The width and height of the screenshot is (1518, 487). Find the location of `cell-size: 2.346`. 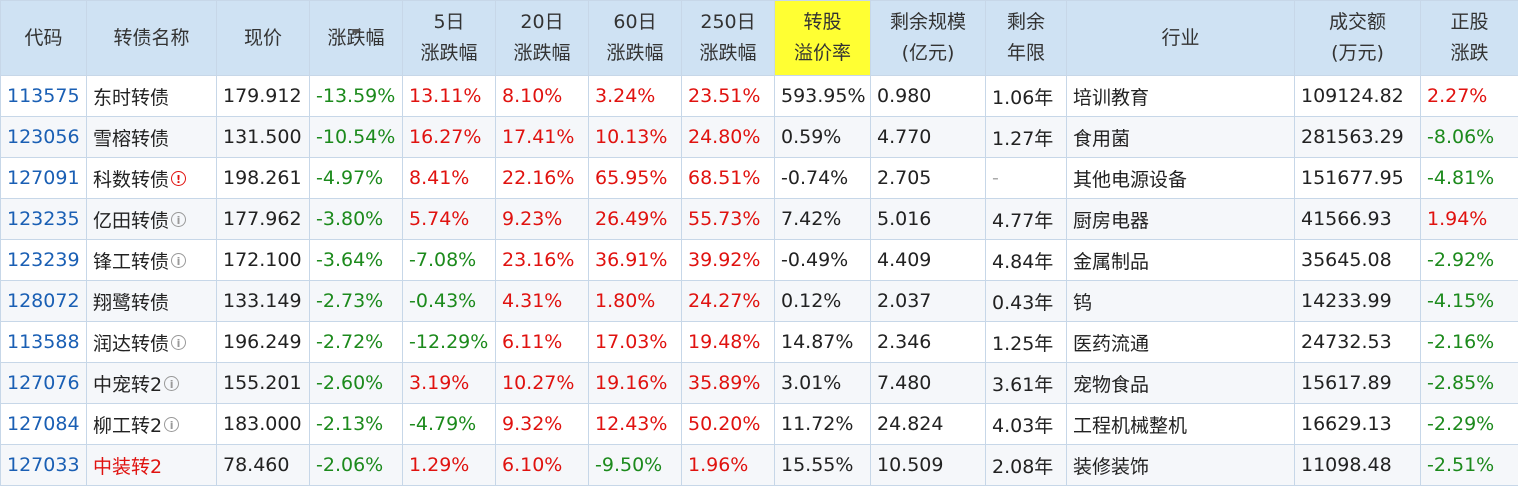

cell-size: 2.346 is located at coordinates (928, 342).